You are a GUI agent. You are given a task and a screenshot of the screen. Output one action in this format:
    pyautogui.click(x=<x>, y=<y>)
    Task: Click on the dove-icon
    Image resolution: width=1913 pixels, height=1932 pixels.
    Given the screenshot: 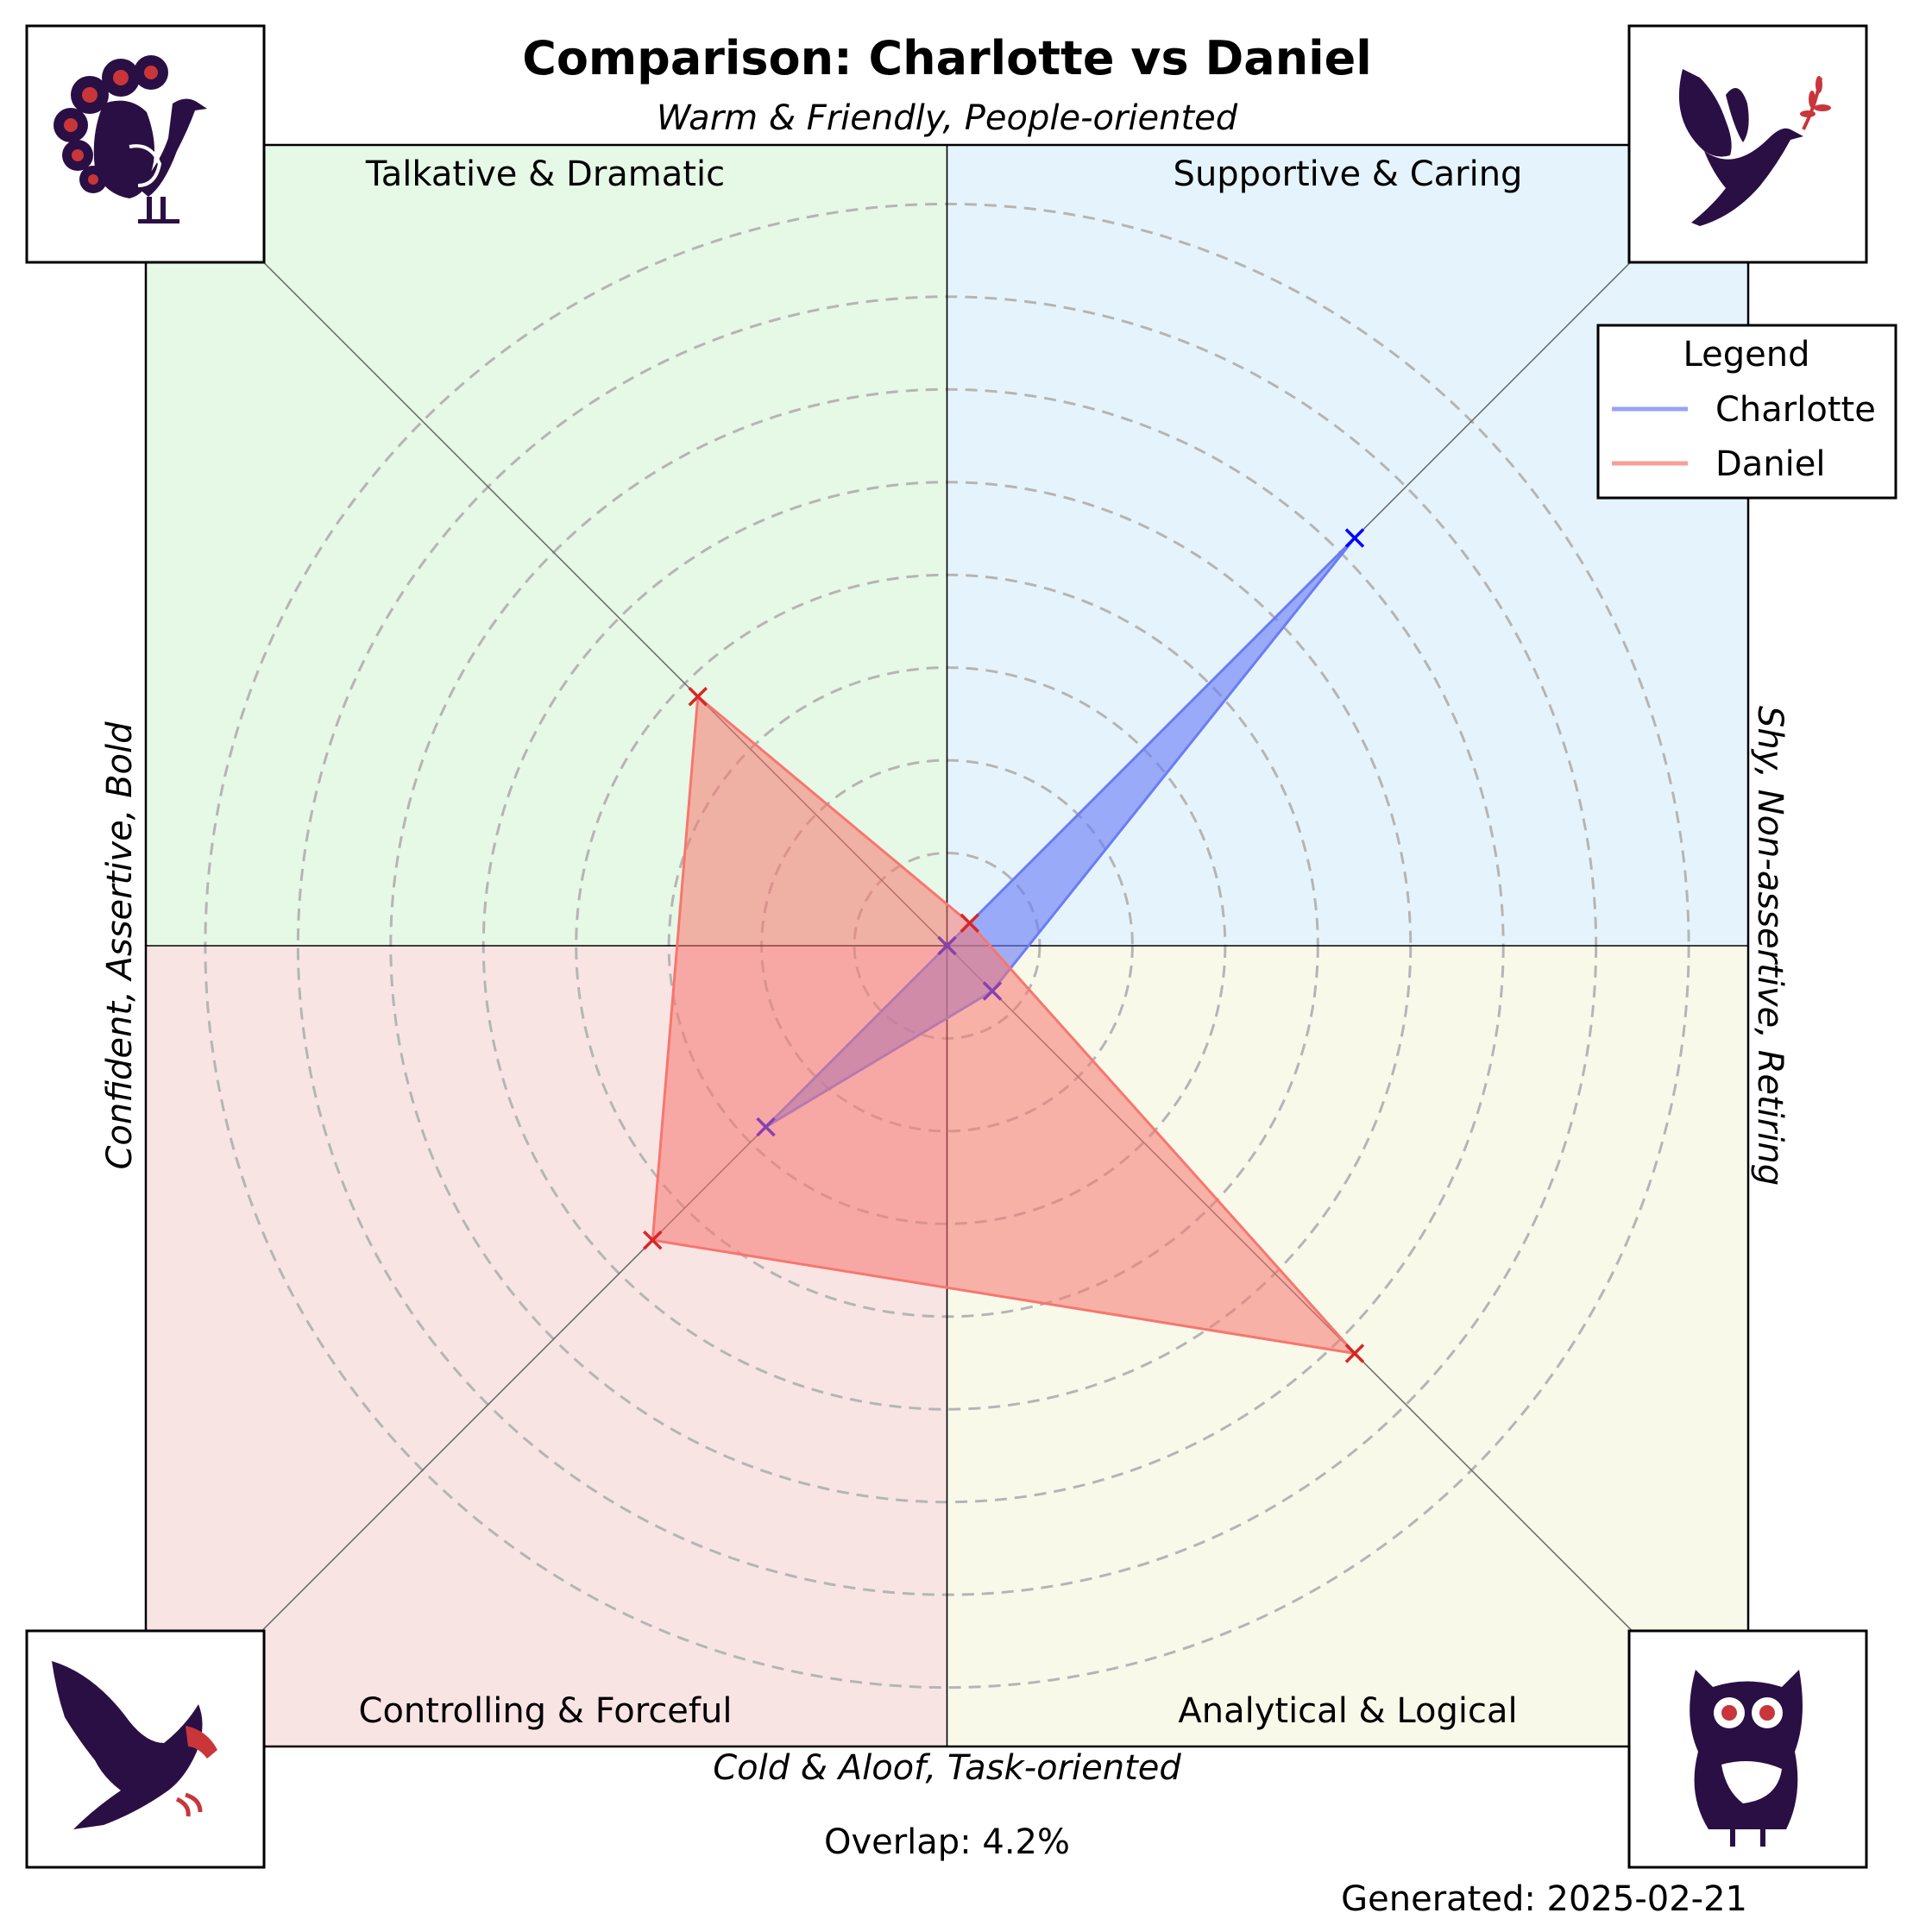 What is the action you would take?
    pyautogui.click(x=1747, y=144)
    